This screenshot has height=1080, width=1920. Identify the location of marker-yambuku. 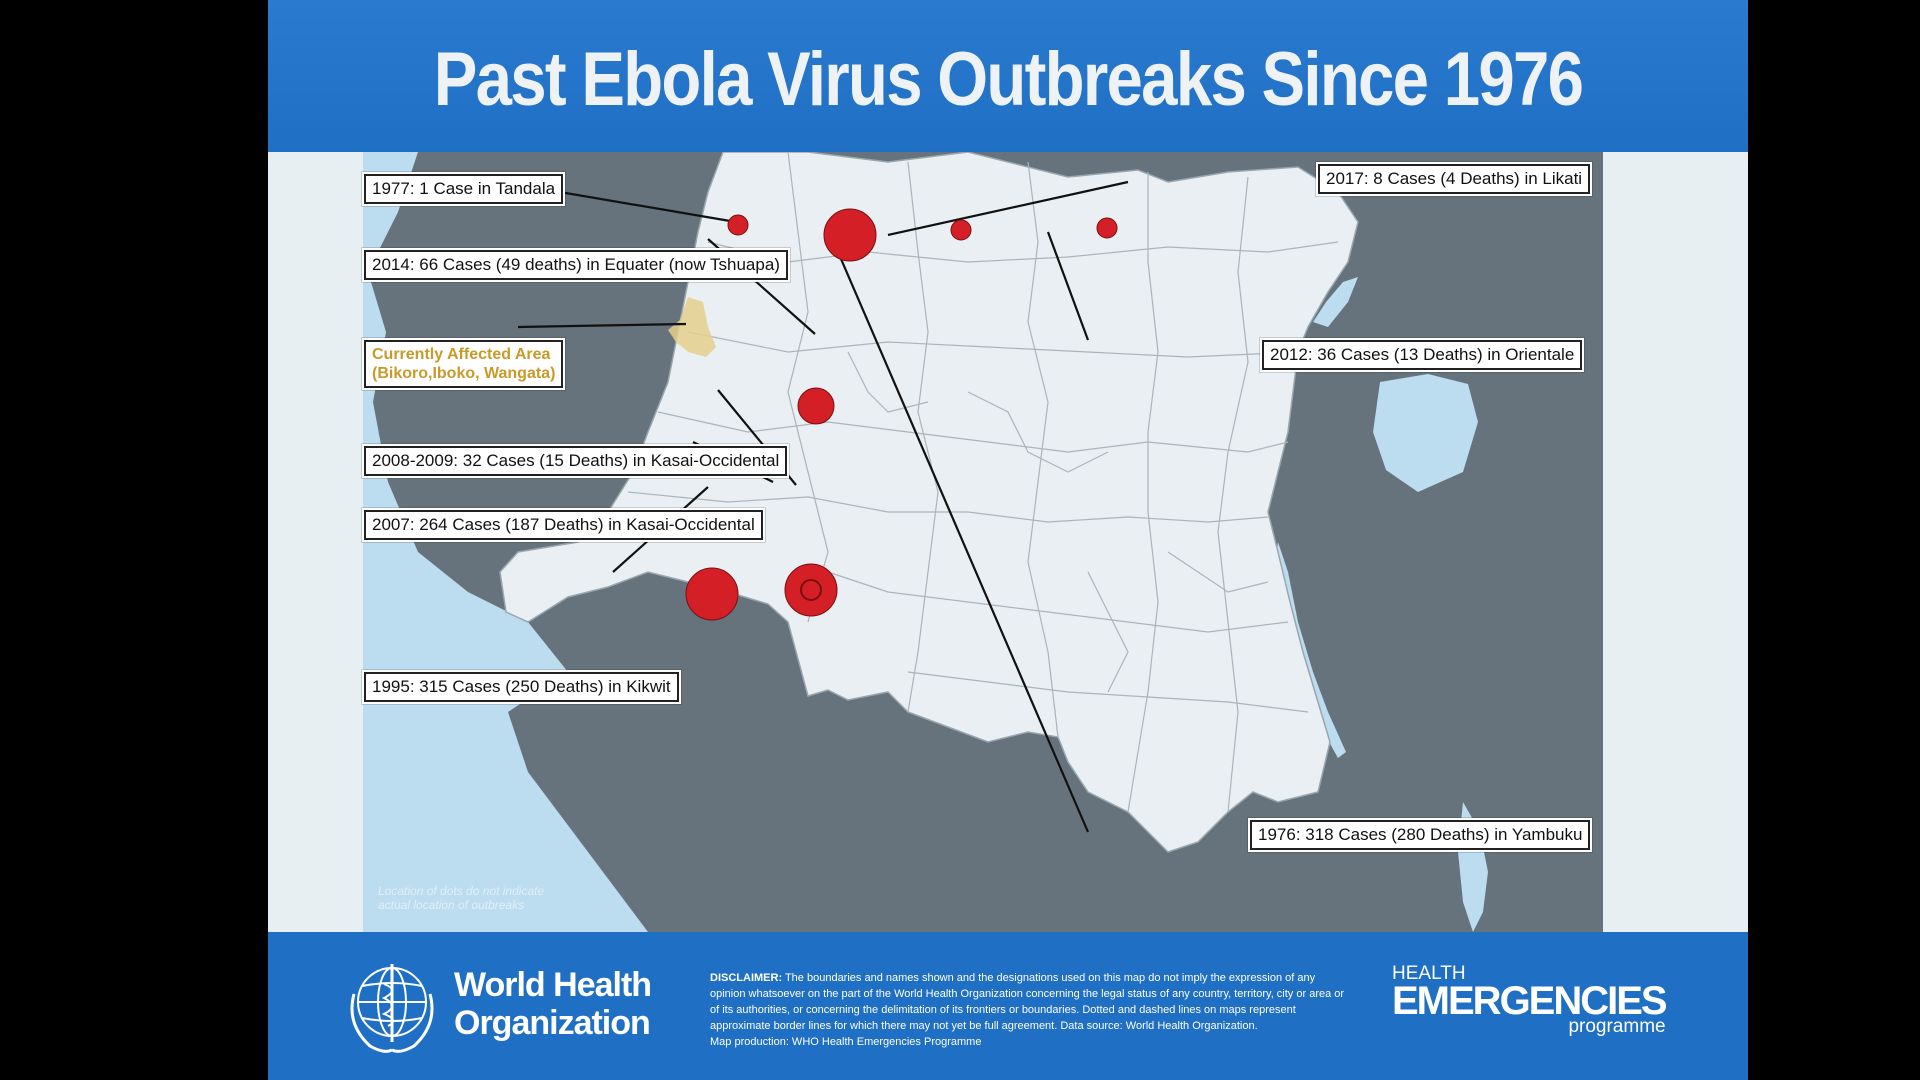
(850, 235).